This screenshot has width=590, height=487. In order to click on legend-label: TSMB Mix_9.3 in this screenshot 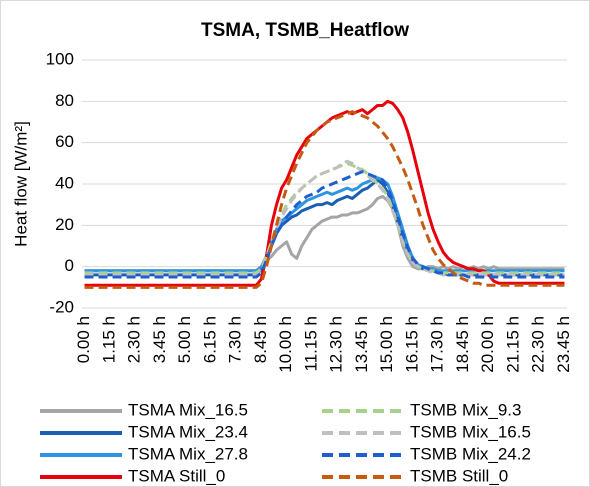, I will do `click(465, 409)`.